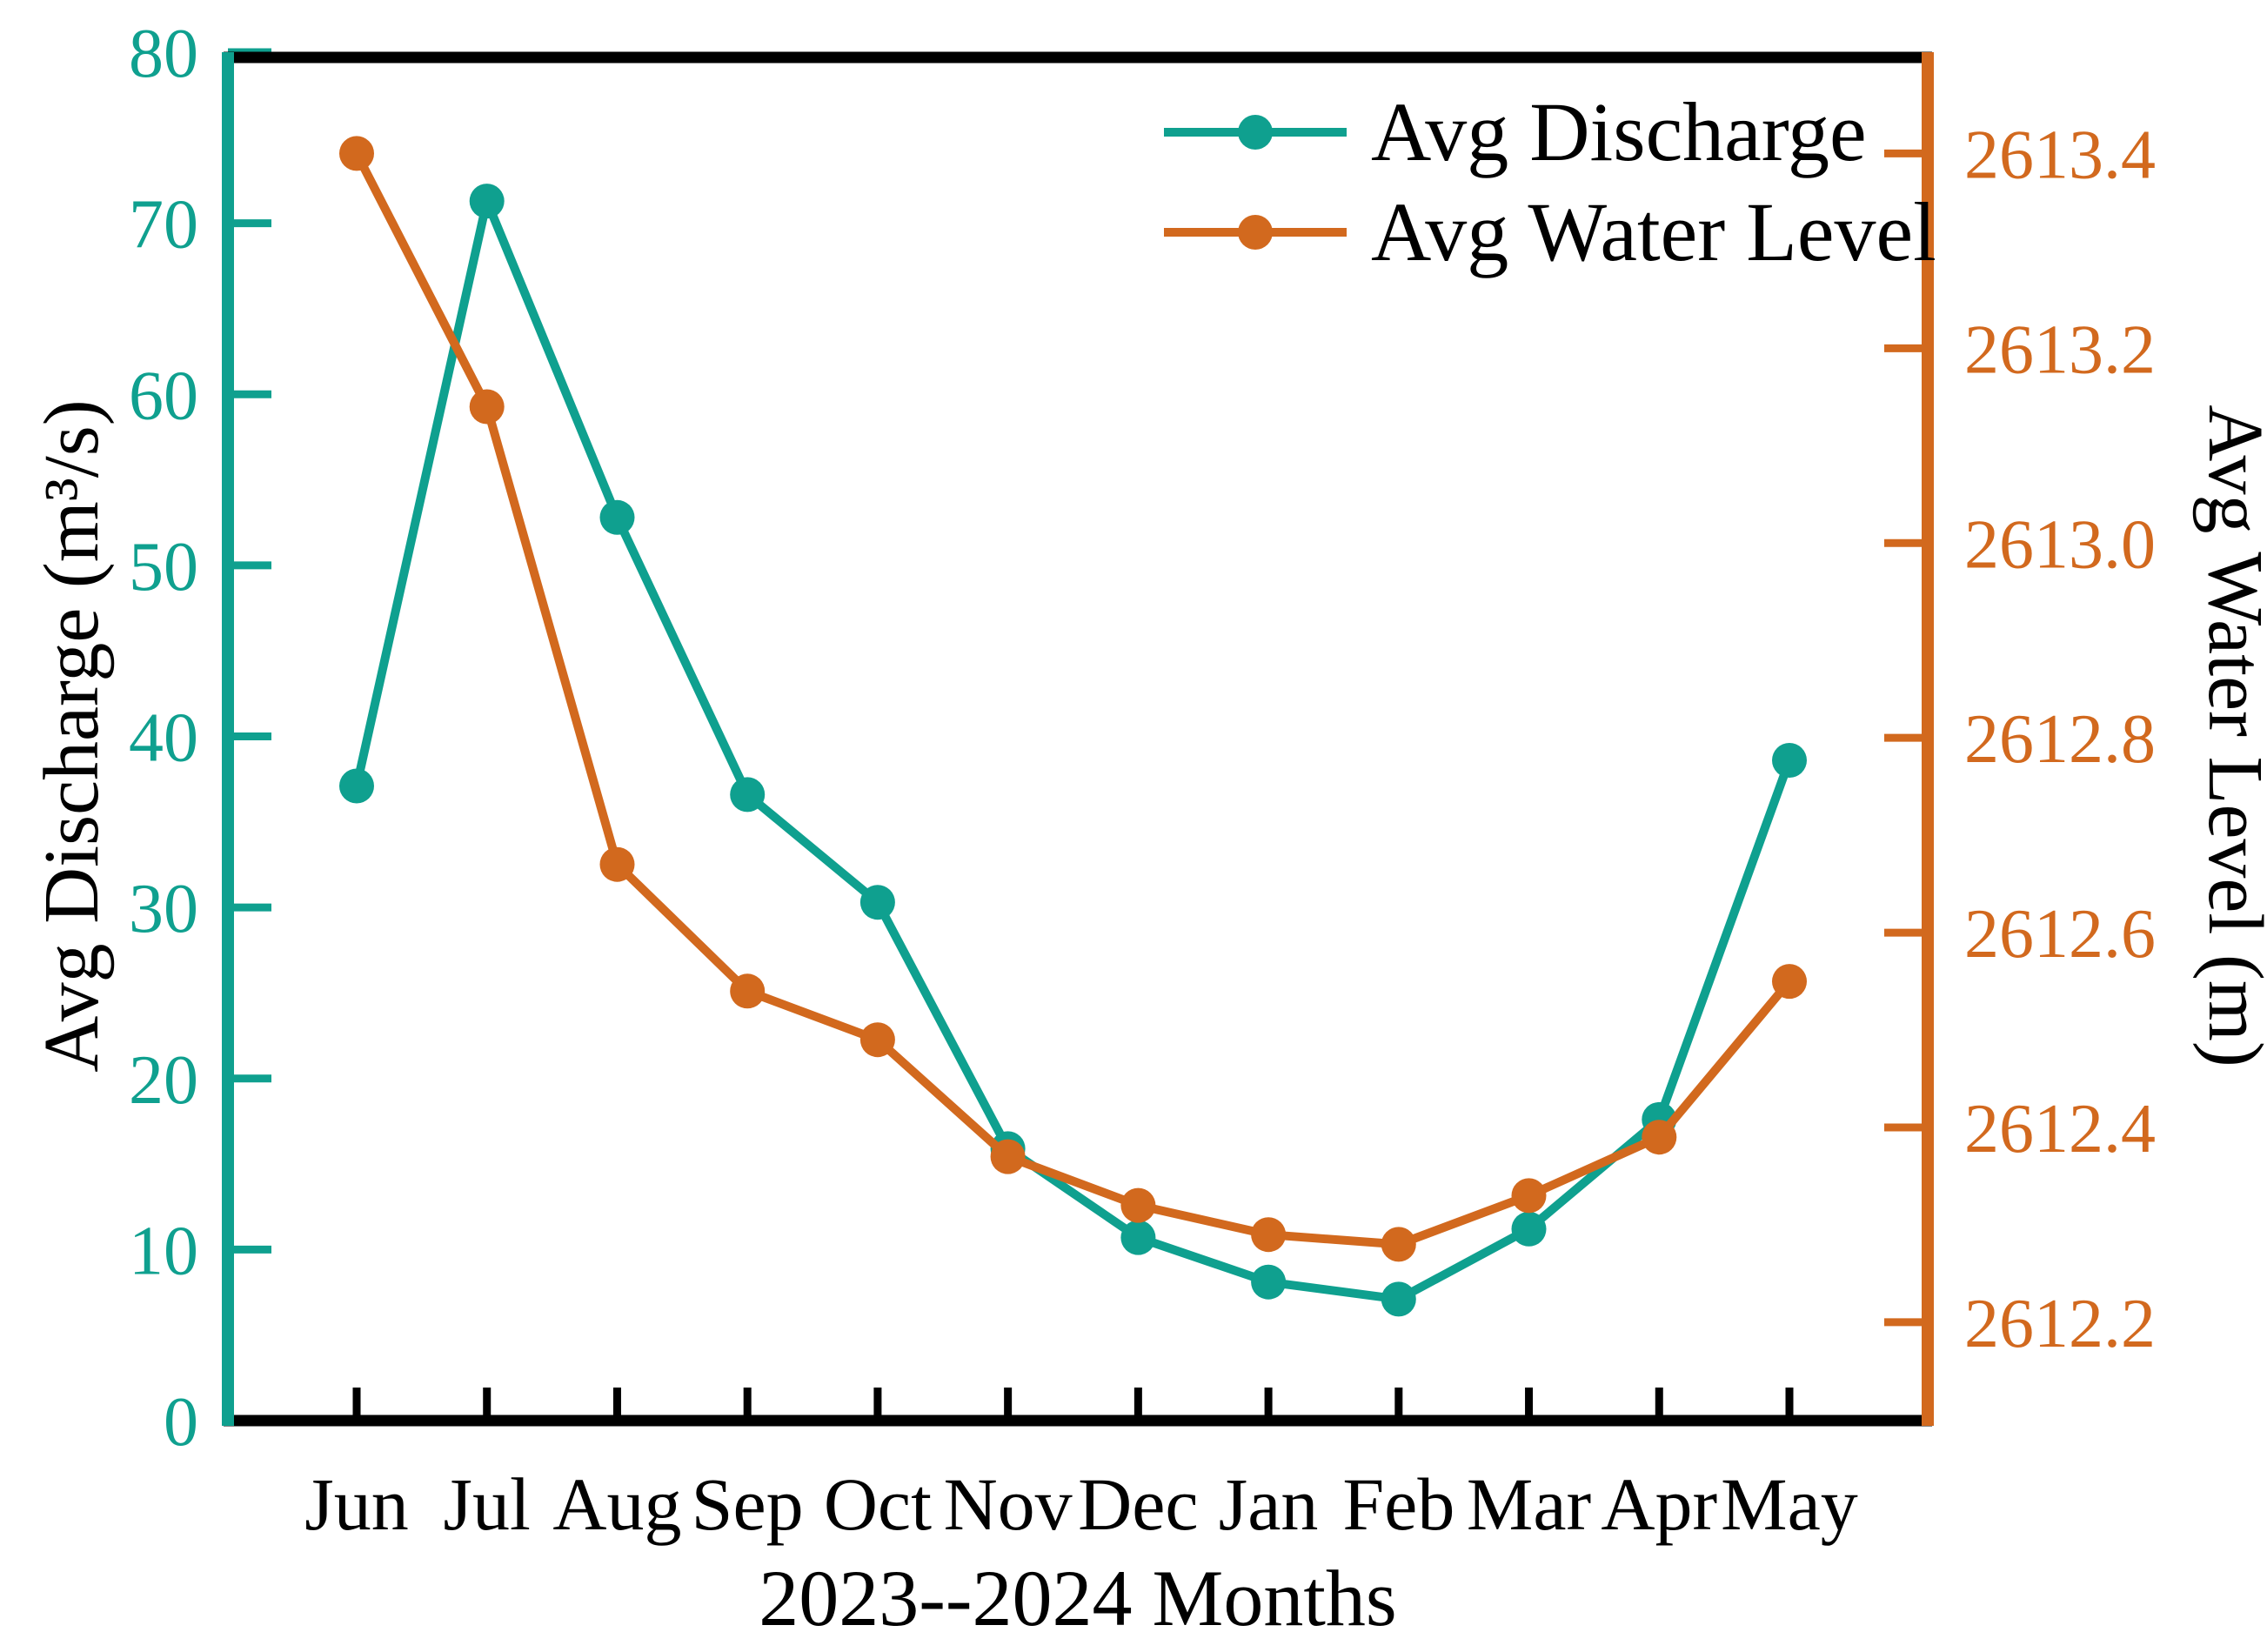  I want to click on left-axis-title: Avg Discharge (m³/s), so click(72, 735).